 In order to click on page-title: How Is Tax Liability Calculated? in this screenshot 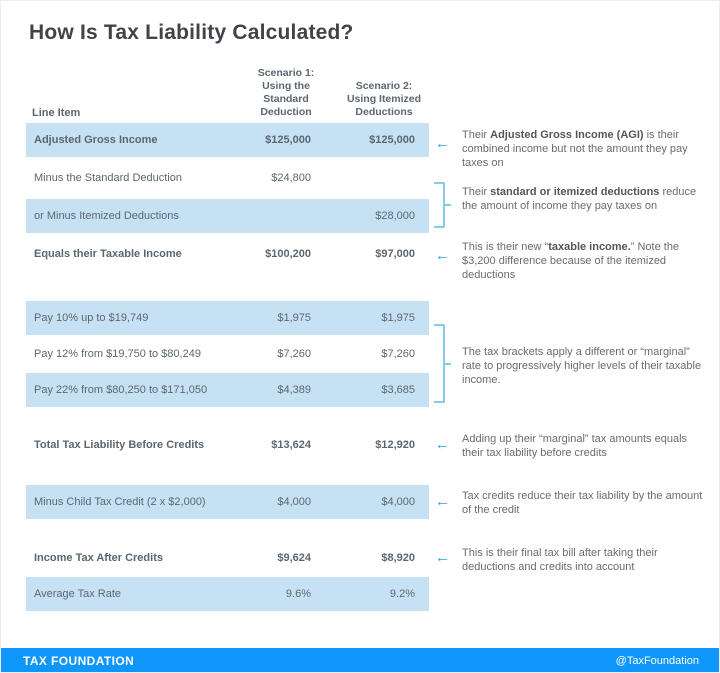, I will do `click(191, 32)`.